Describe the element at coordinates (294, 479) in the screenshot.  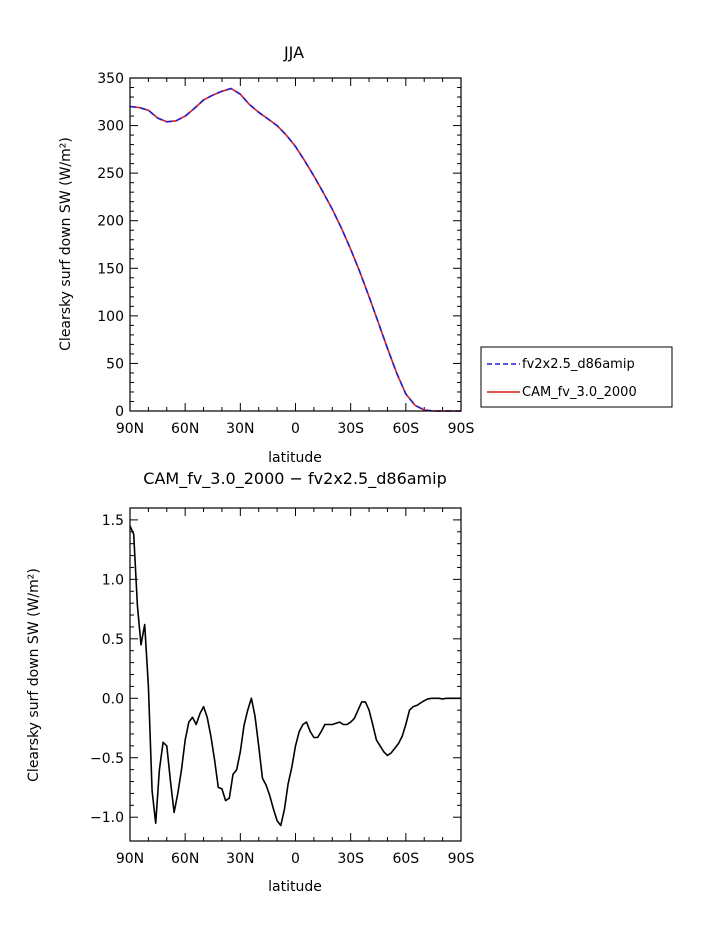
I see `bottom-chart-title: CAM_fv_3.0_2000 − fv2x2.5_d86amip` at that location.